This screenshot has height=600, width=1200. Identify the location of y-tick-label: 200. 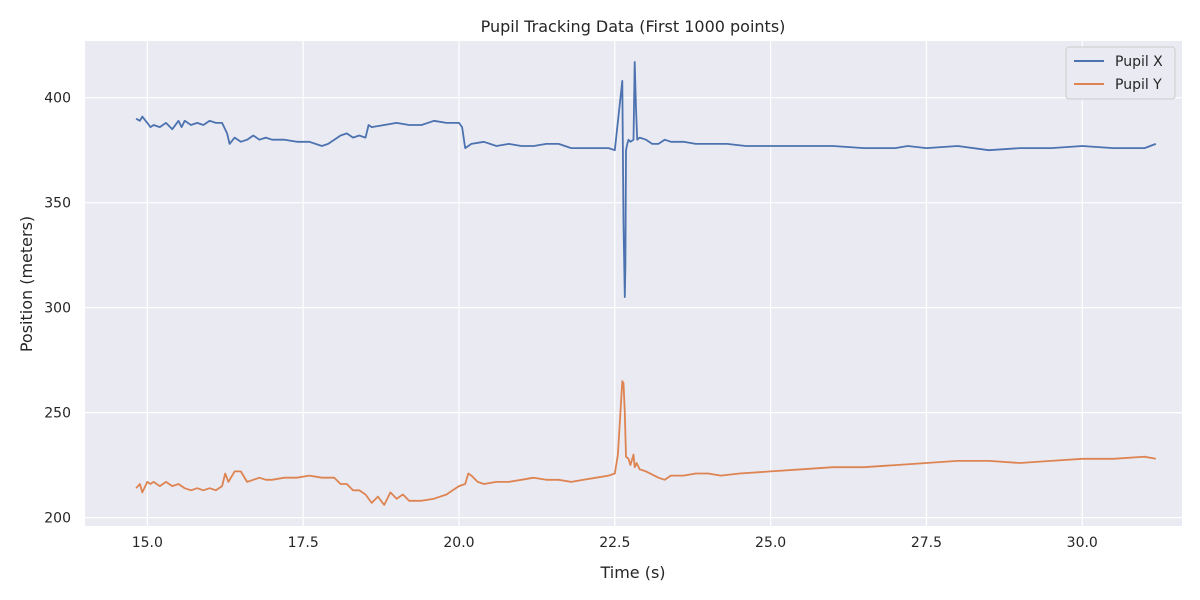
(57, 519).